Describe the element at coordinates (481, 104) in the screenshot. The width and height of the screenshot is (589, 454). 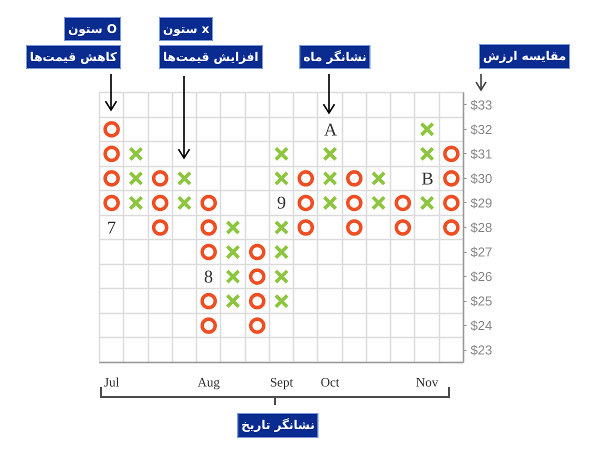
I see `y-tick-label: $33` at that location.